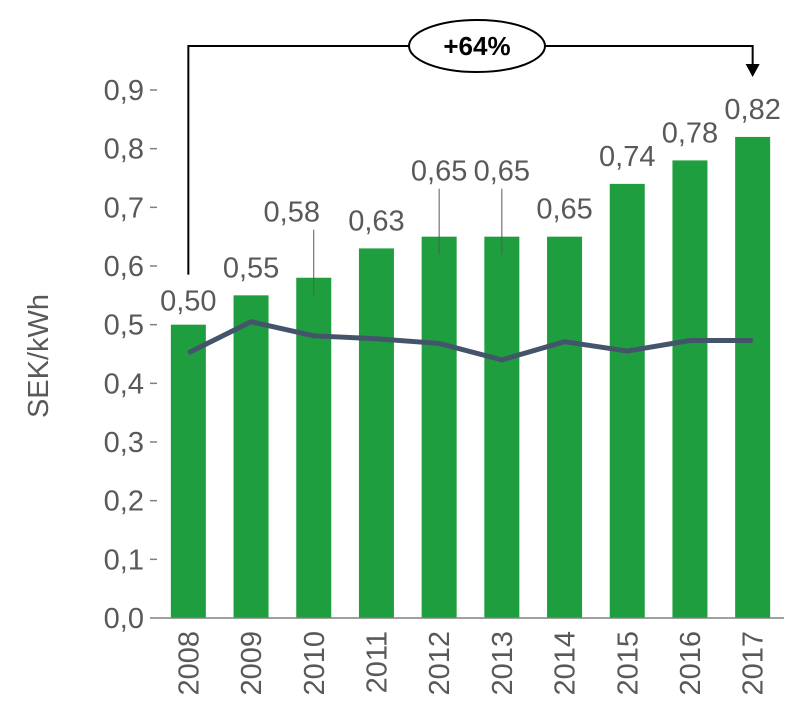 The image size is (791, 714). Describe the element at coordinates (376, 221) in the screenshot. I see `data-label-2011: 0,63` at that location.